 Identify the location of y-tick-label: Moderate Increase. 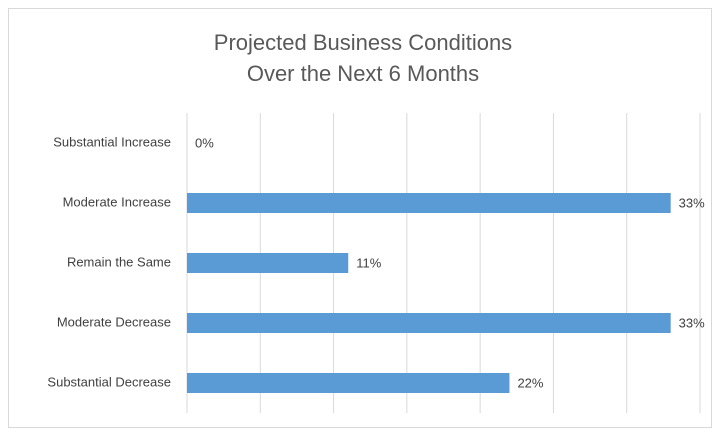
(117, 201).